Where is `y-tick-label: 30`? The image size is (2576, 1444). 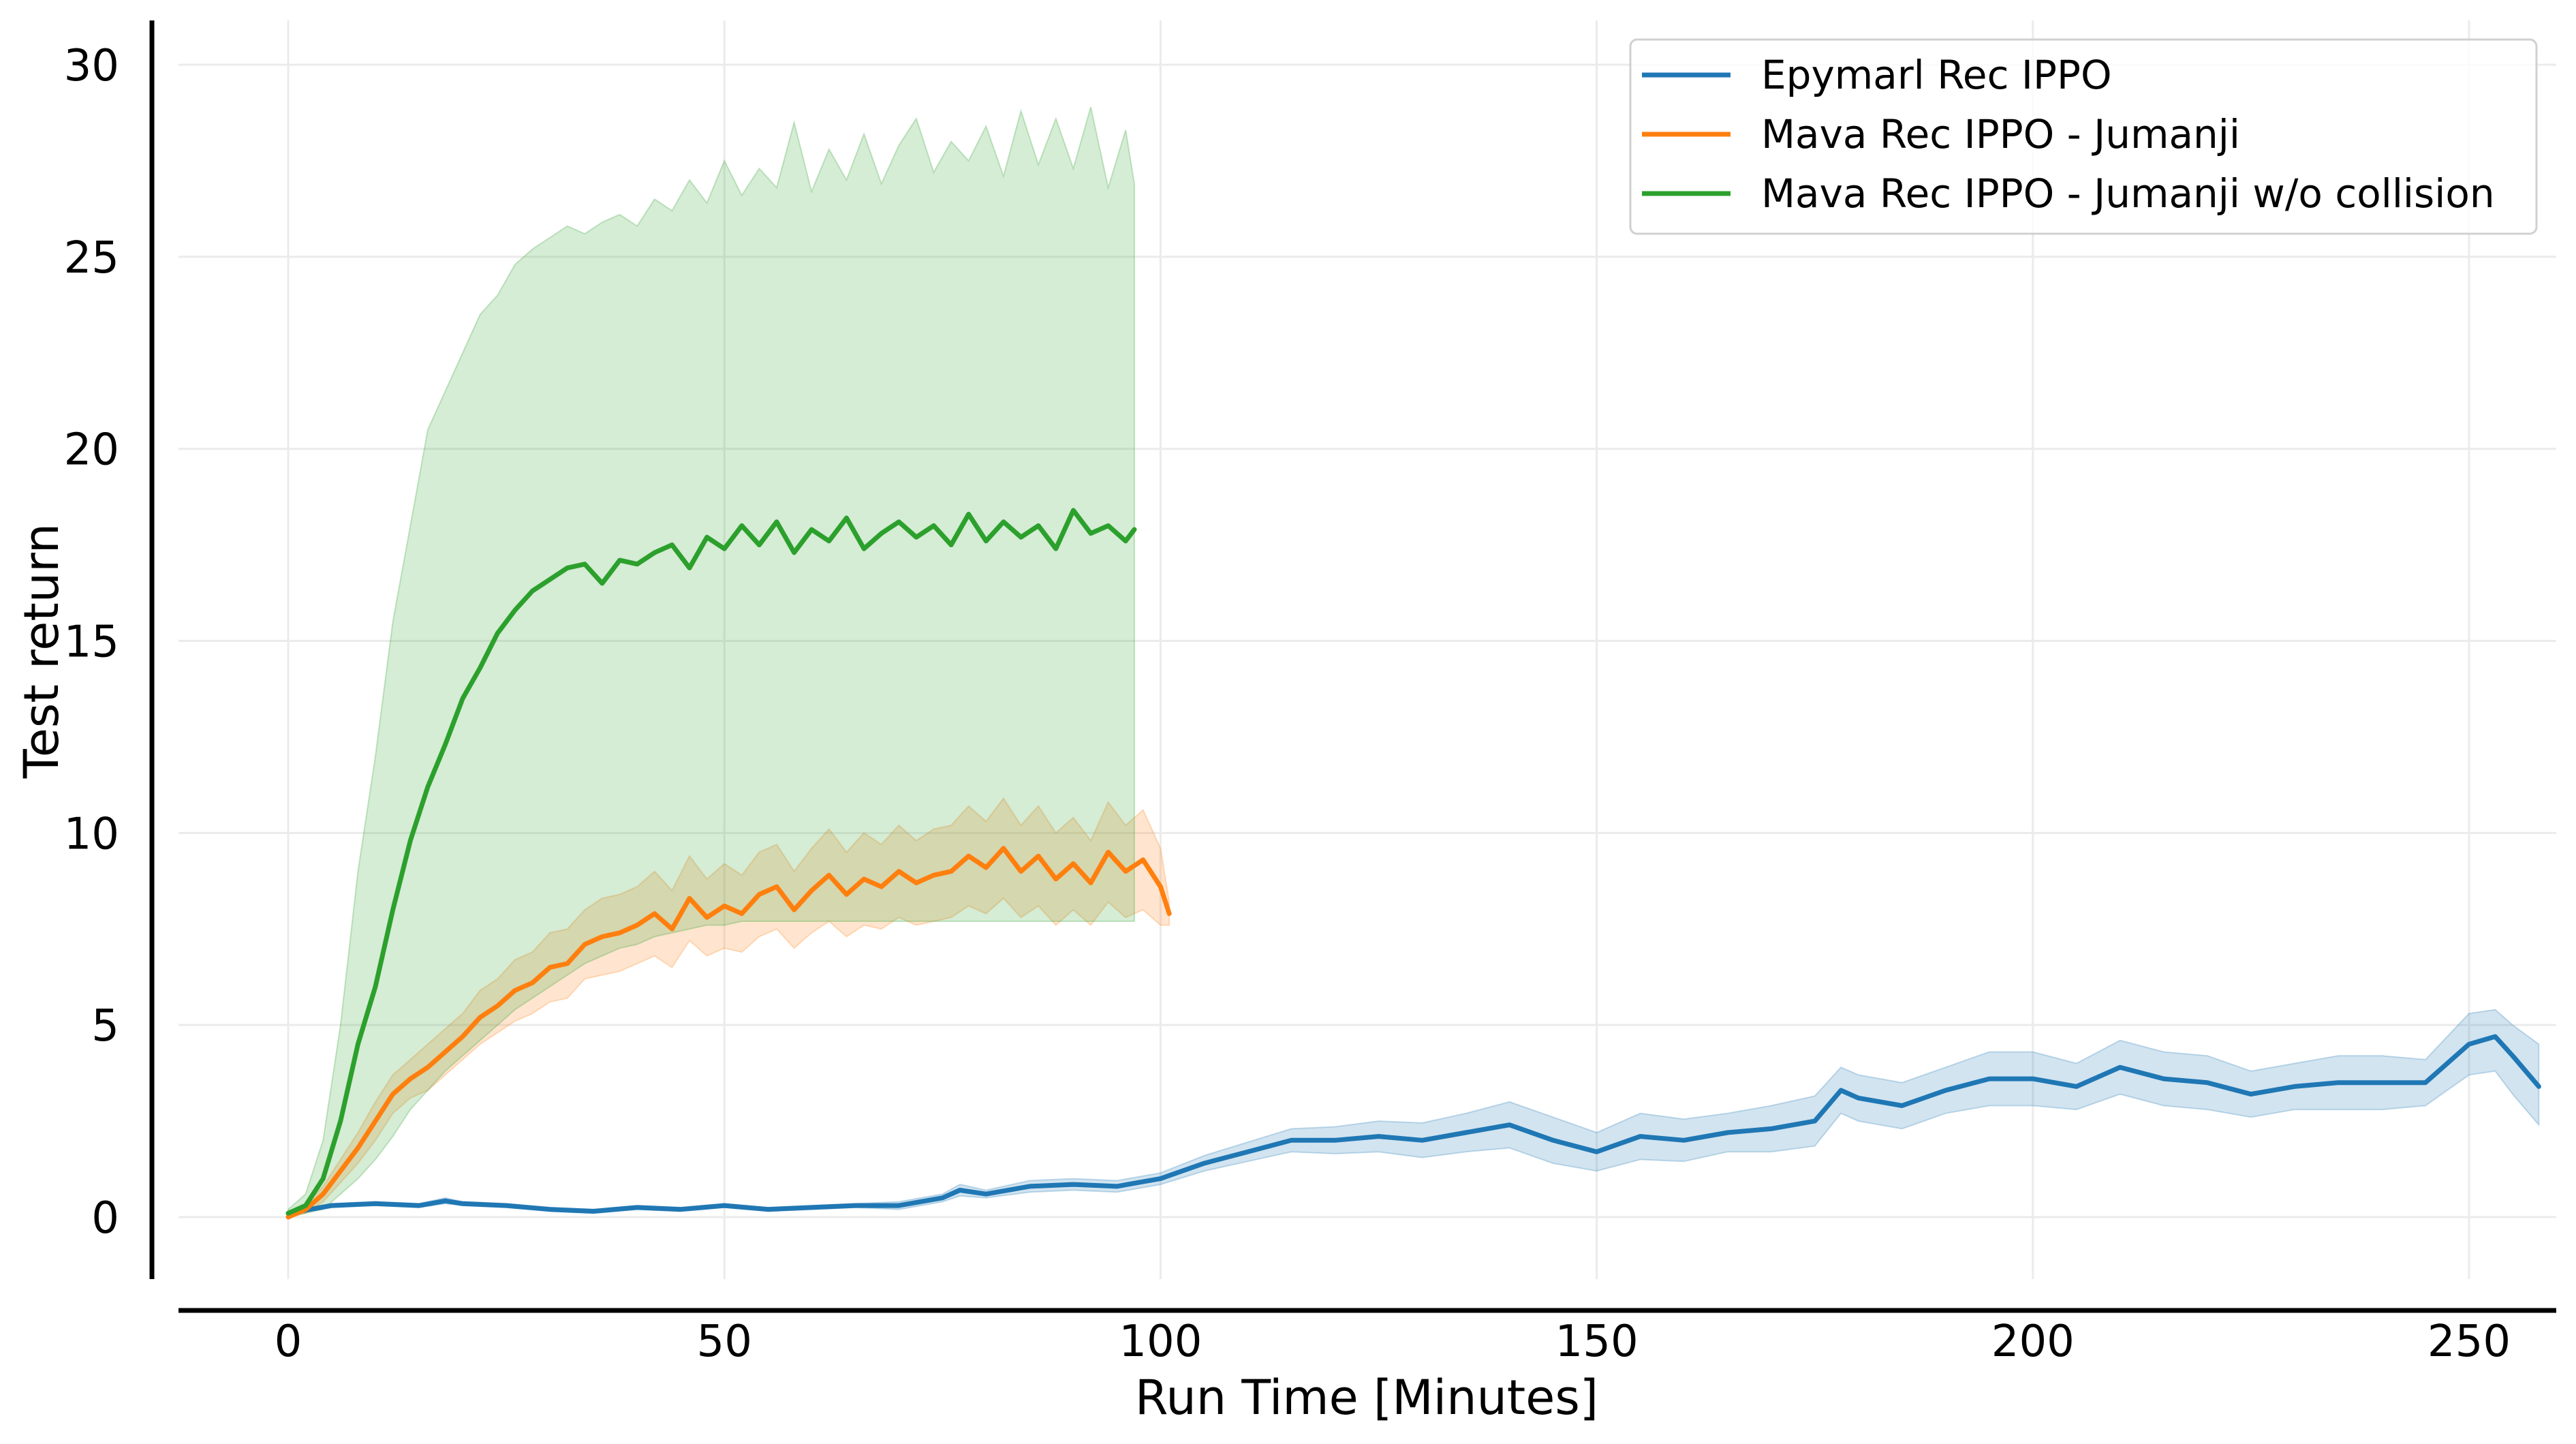 y-tick-label: 30 is located at coordinates (91, 66).